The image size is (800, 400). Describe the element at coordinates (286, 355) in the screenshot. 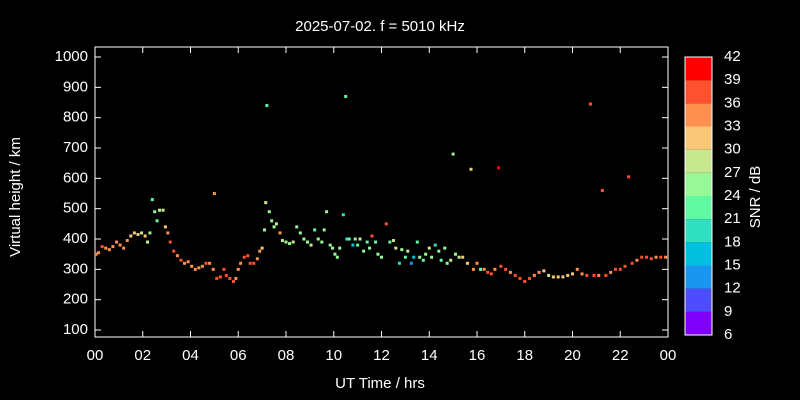

I see `x-tick-label: 08` at that location.